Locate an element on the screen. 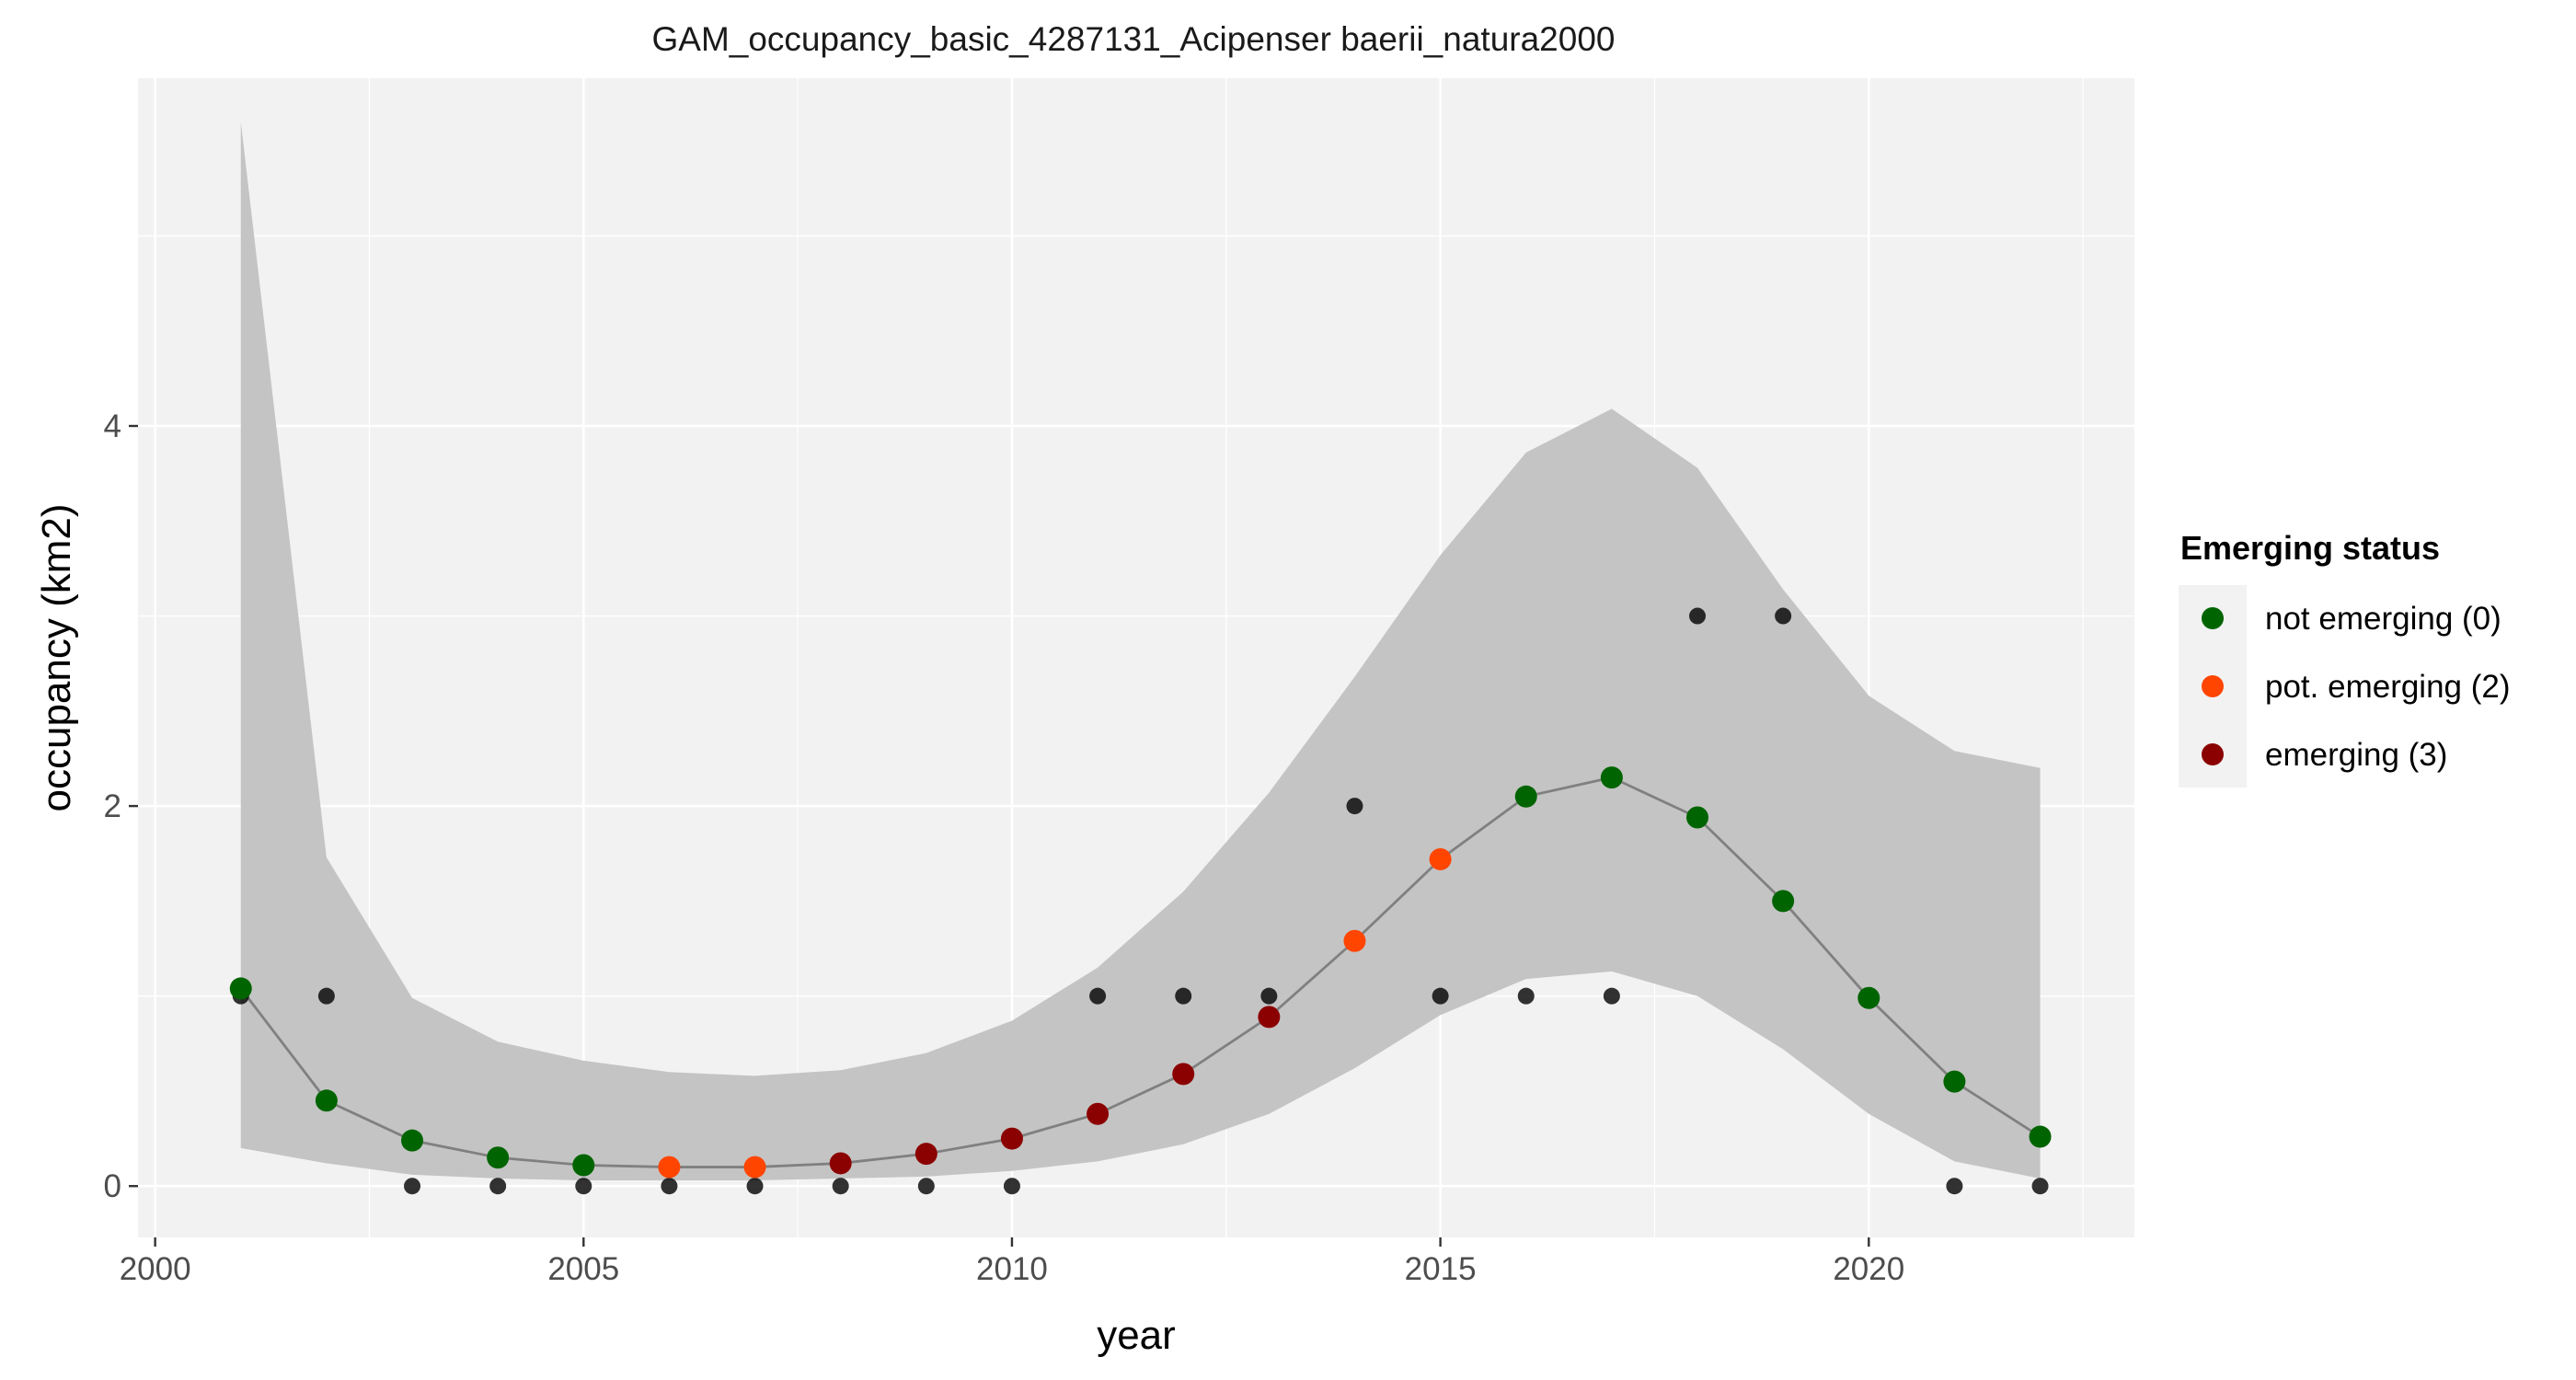  x-tick-label: 2000 is located at coordinates (155, 1269).